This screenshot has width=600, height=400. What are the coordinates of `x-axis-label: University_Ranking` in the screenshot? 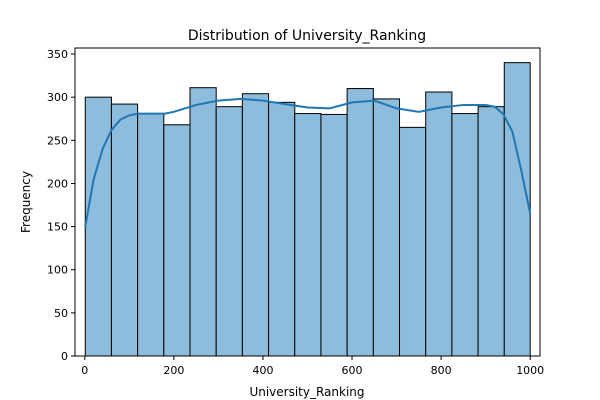 It's located at (306, 392).